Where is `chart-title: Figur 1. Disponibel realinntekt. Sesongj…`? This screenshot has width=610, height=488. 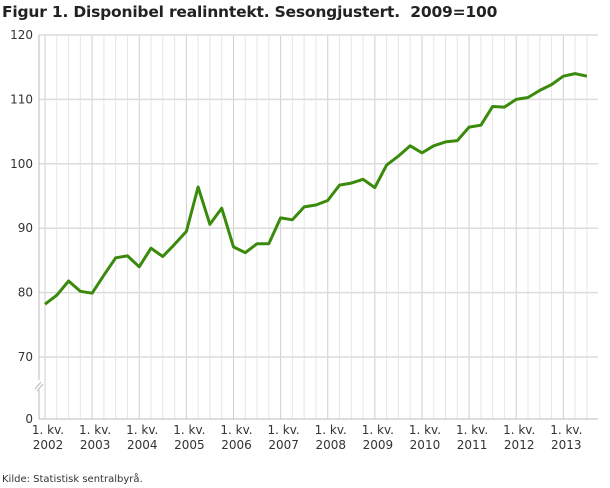
chart-title: Figur 1. Disponibel realinntekt. Sesongj… is located at coordinates (250, 12).